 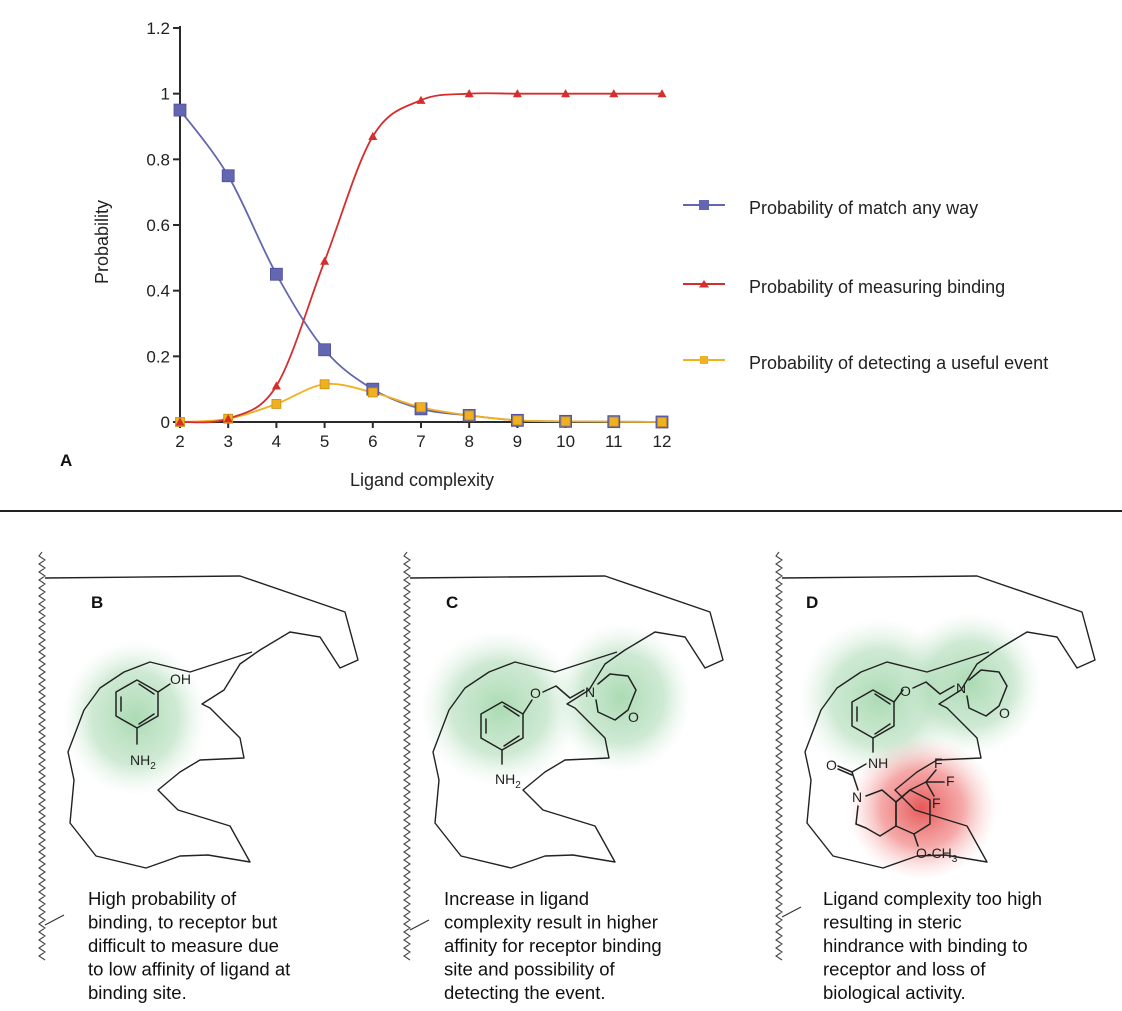 What do you see at coordinates (153, 721) in the screenshot?
I see `aminophenol-molecule: OH NH2` at bounding box center [153, 721].